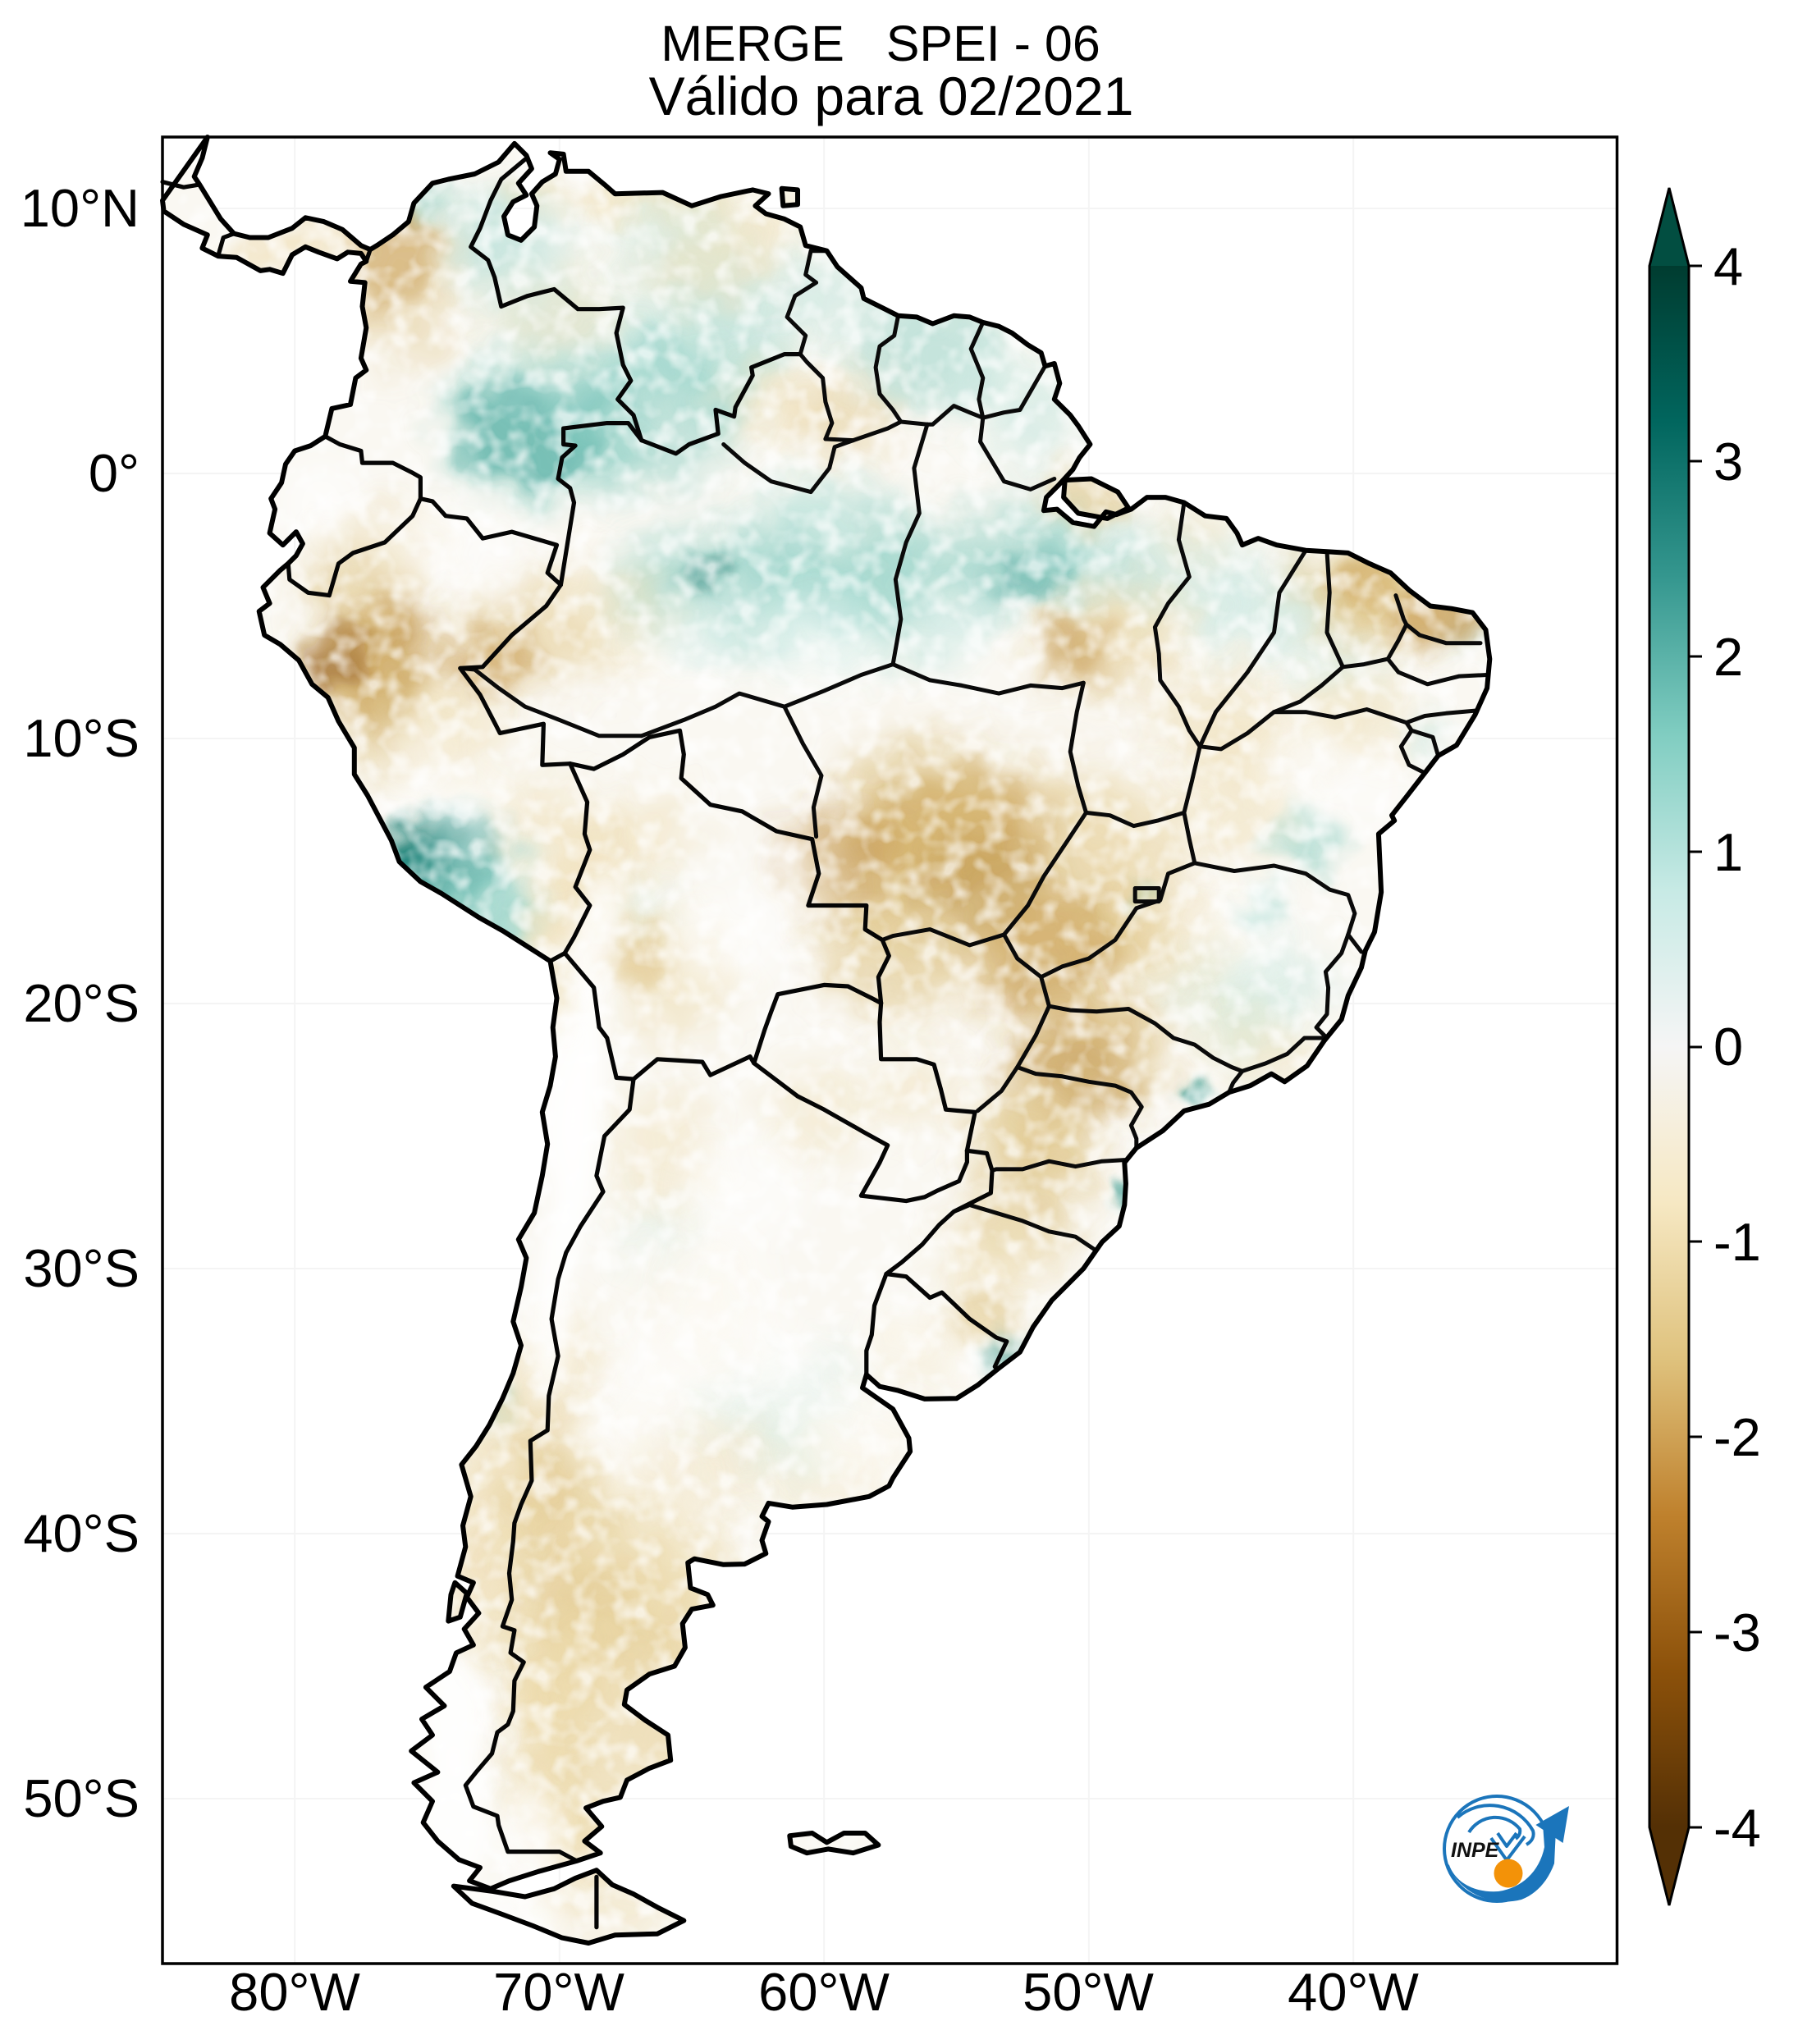 The height and width of the screenshot is (2044, 1798). I want to click on svg-text: 20°S, so click(81, 1003).